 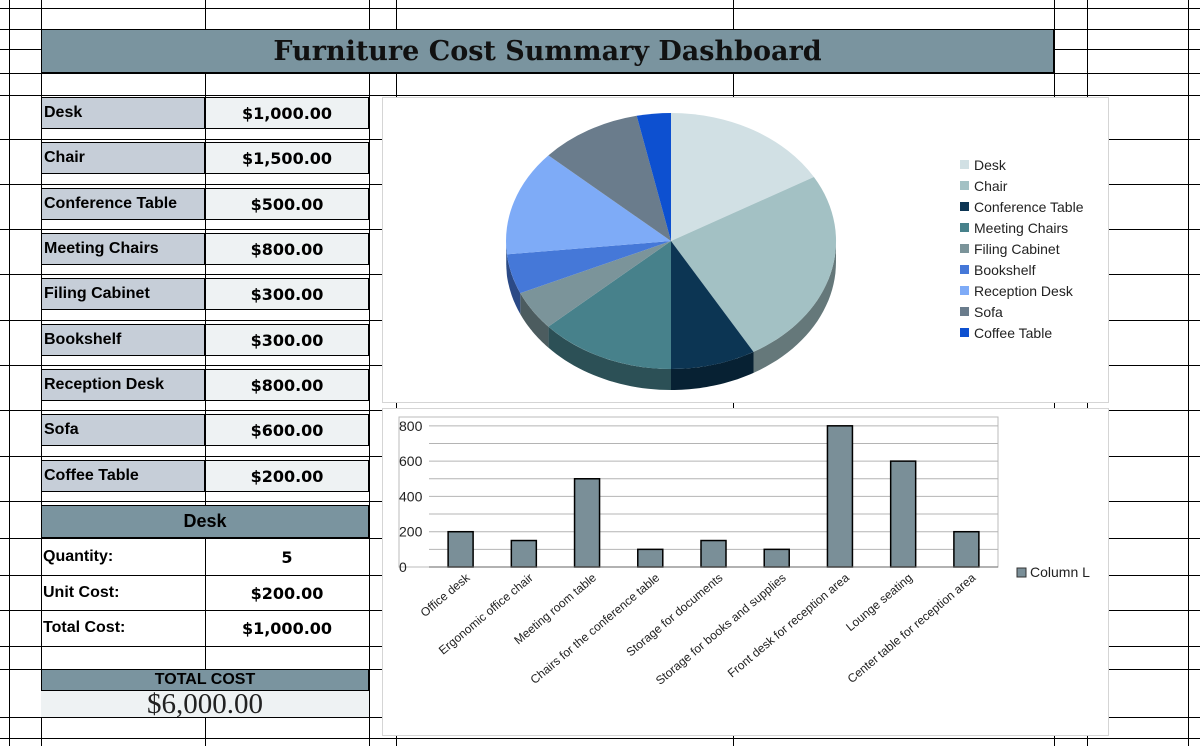 What do you see at coordinates (506, 258) in the screenshot?
I see `pie-side-reception-desk` at bounding box center [506, 258].